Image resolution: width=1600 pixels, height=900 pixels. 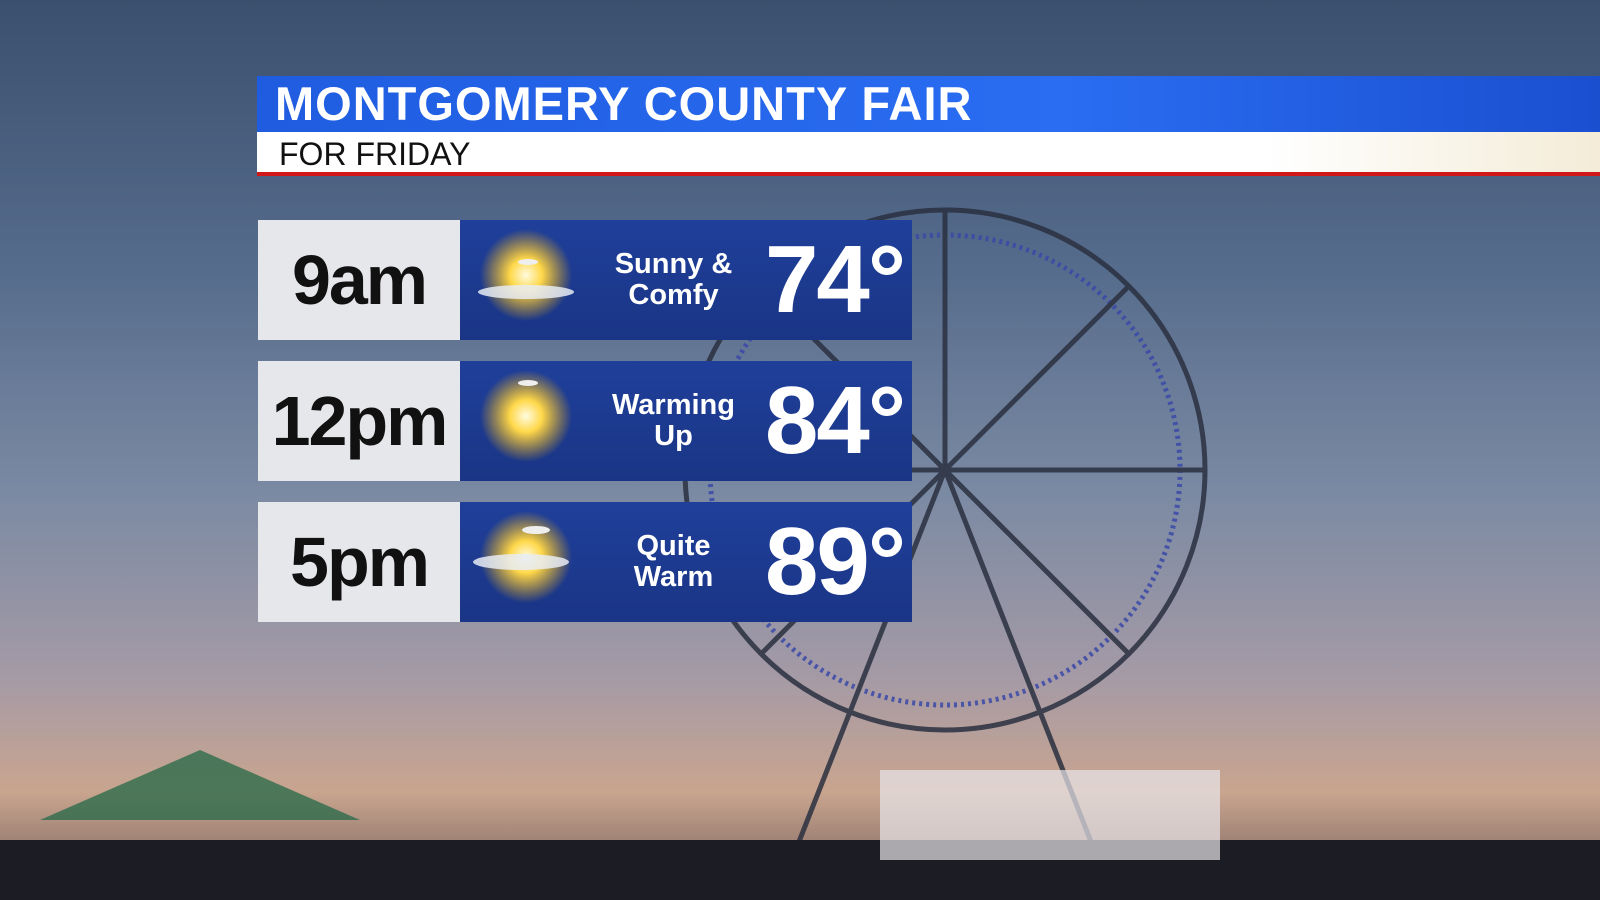 What do you see at coordinates (835, 420) in the screenshot?
I see `forecast-temperature: 84°` at bounding box center [835, 420].